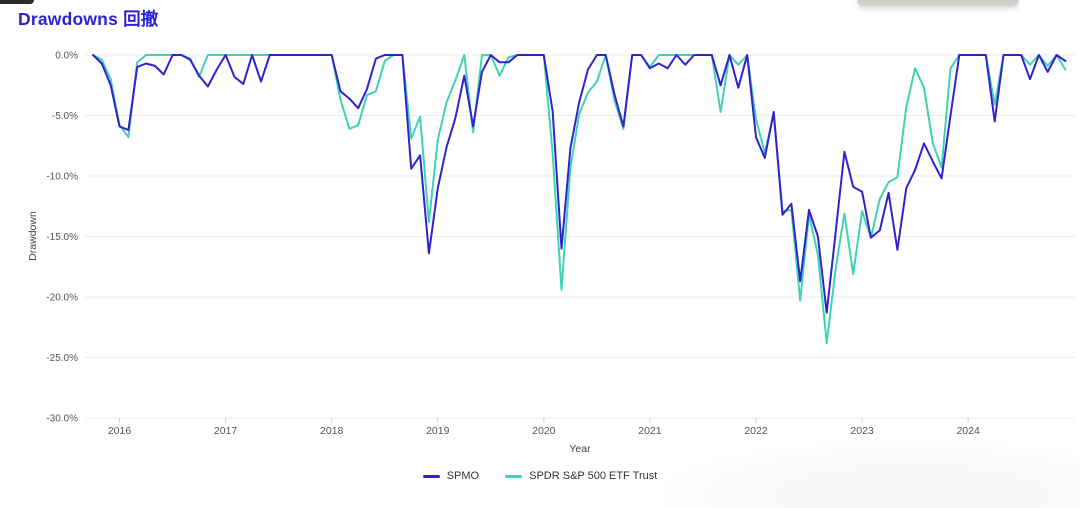 Image resolution: width=1080 pixels, height=508 pixels. Describe the element at coordinates (514, 476) in the screenshot. I see `spy-legend-swatch` at that location.